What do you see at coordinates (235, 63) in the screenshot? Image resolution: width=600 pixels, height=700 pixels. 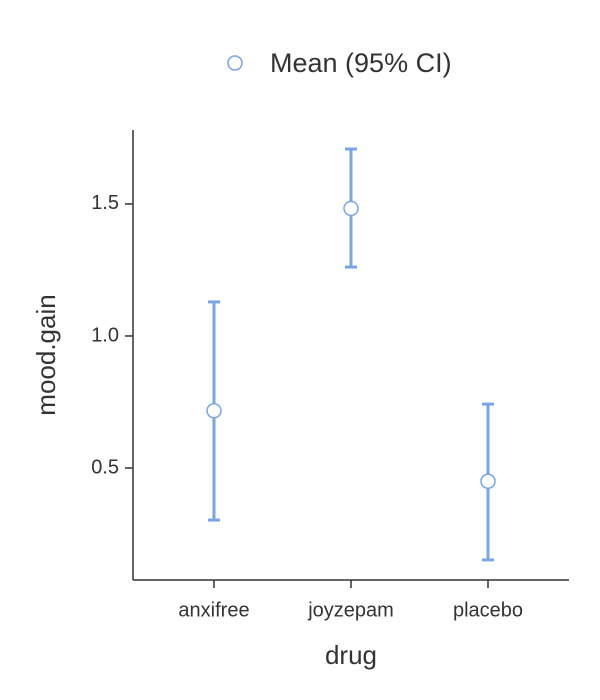 I see `legend-marker` at bounding box center [235, 63].